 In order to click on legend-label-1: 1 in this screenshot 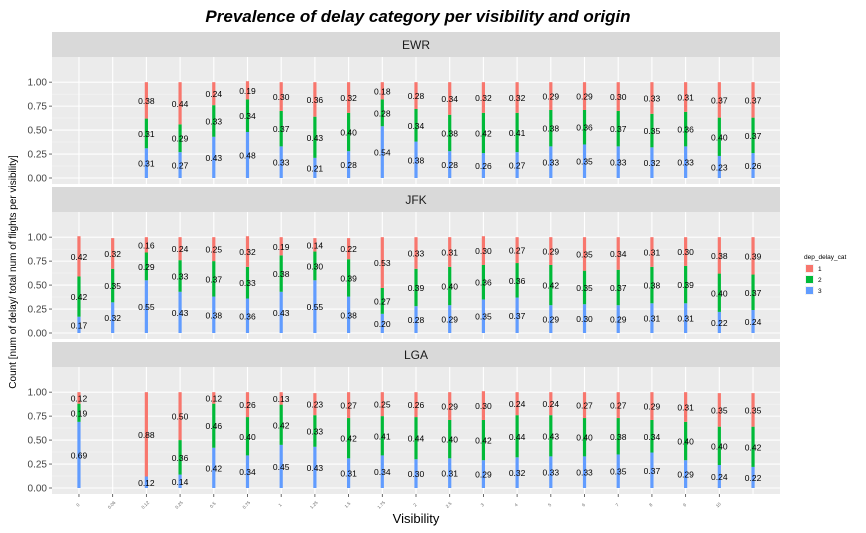, I will do `click(820, 269)`.